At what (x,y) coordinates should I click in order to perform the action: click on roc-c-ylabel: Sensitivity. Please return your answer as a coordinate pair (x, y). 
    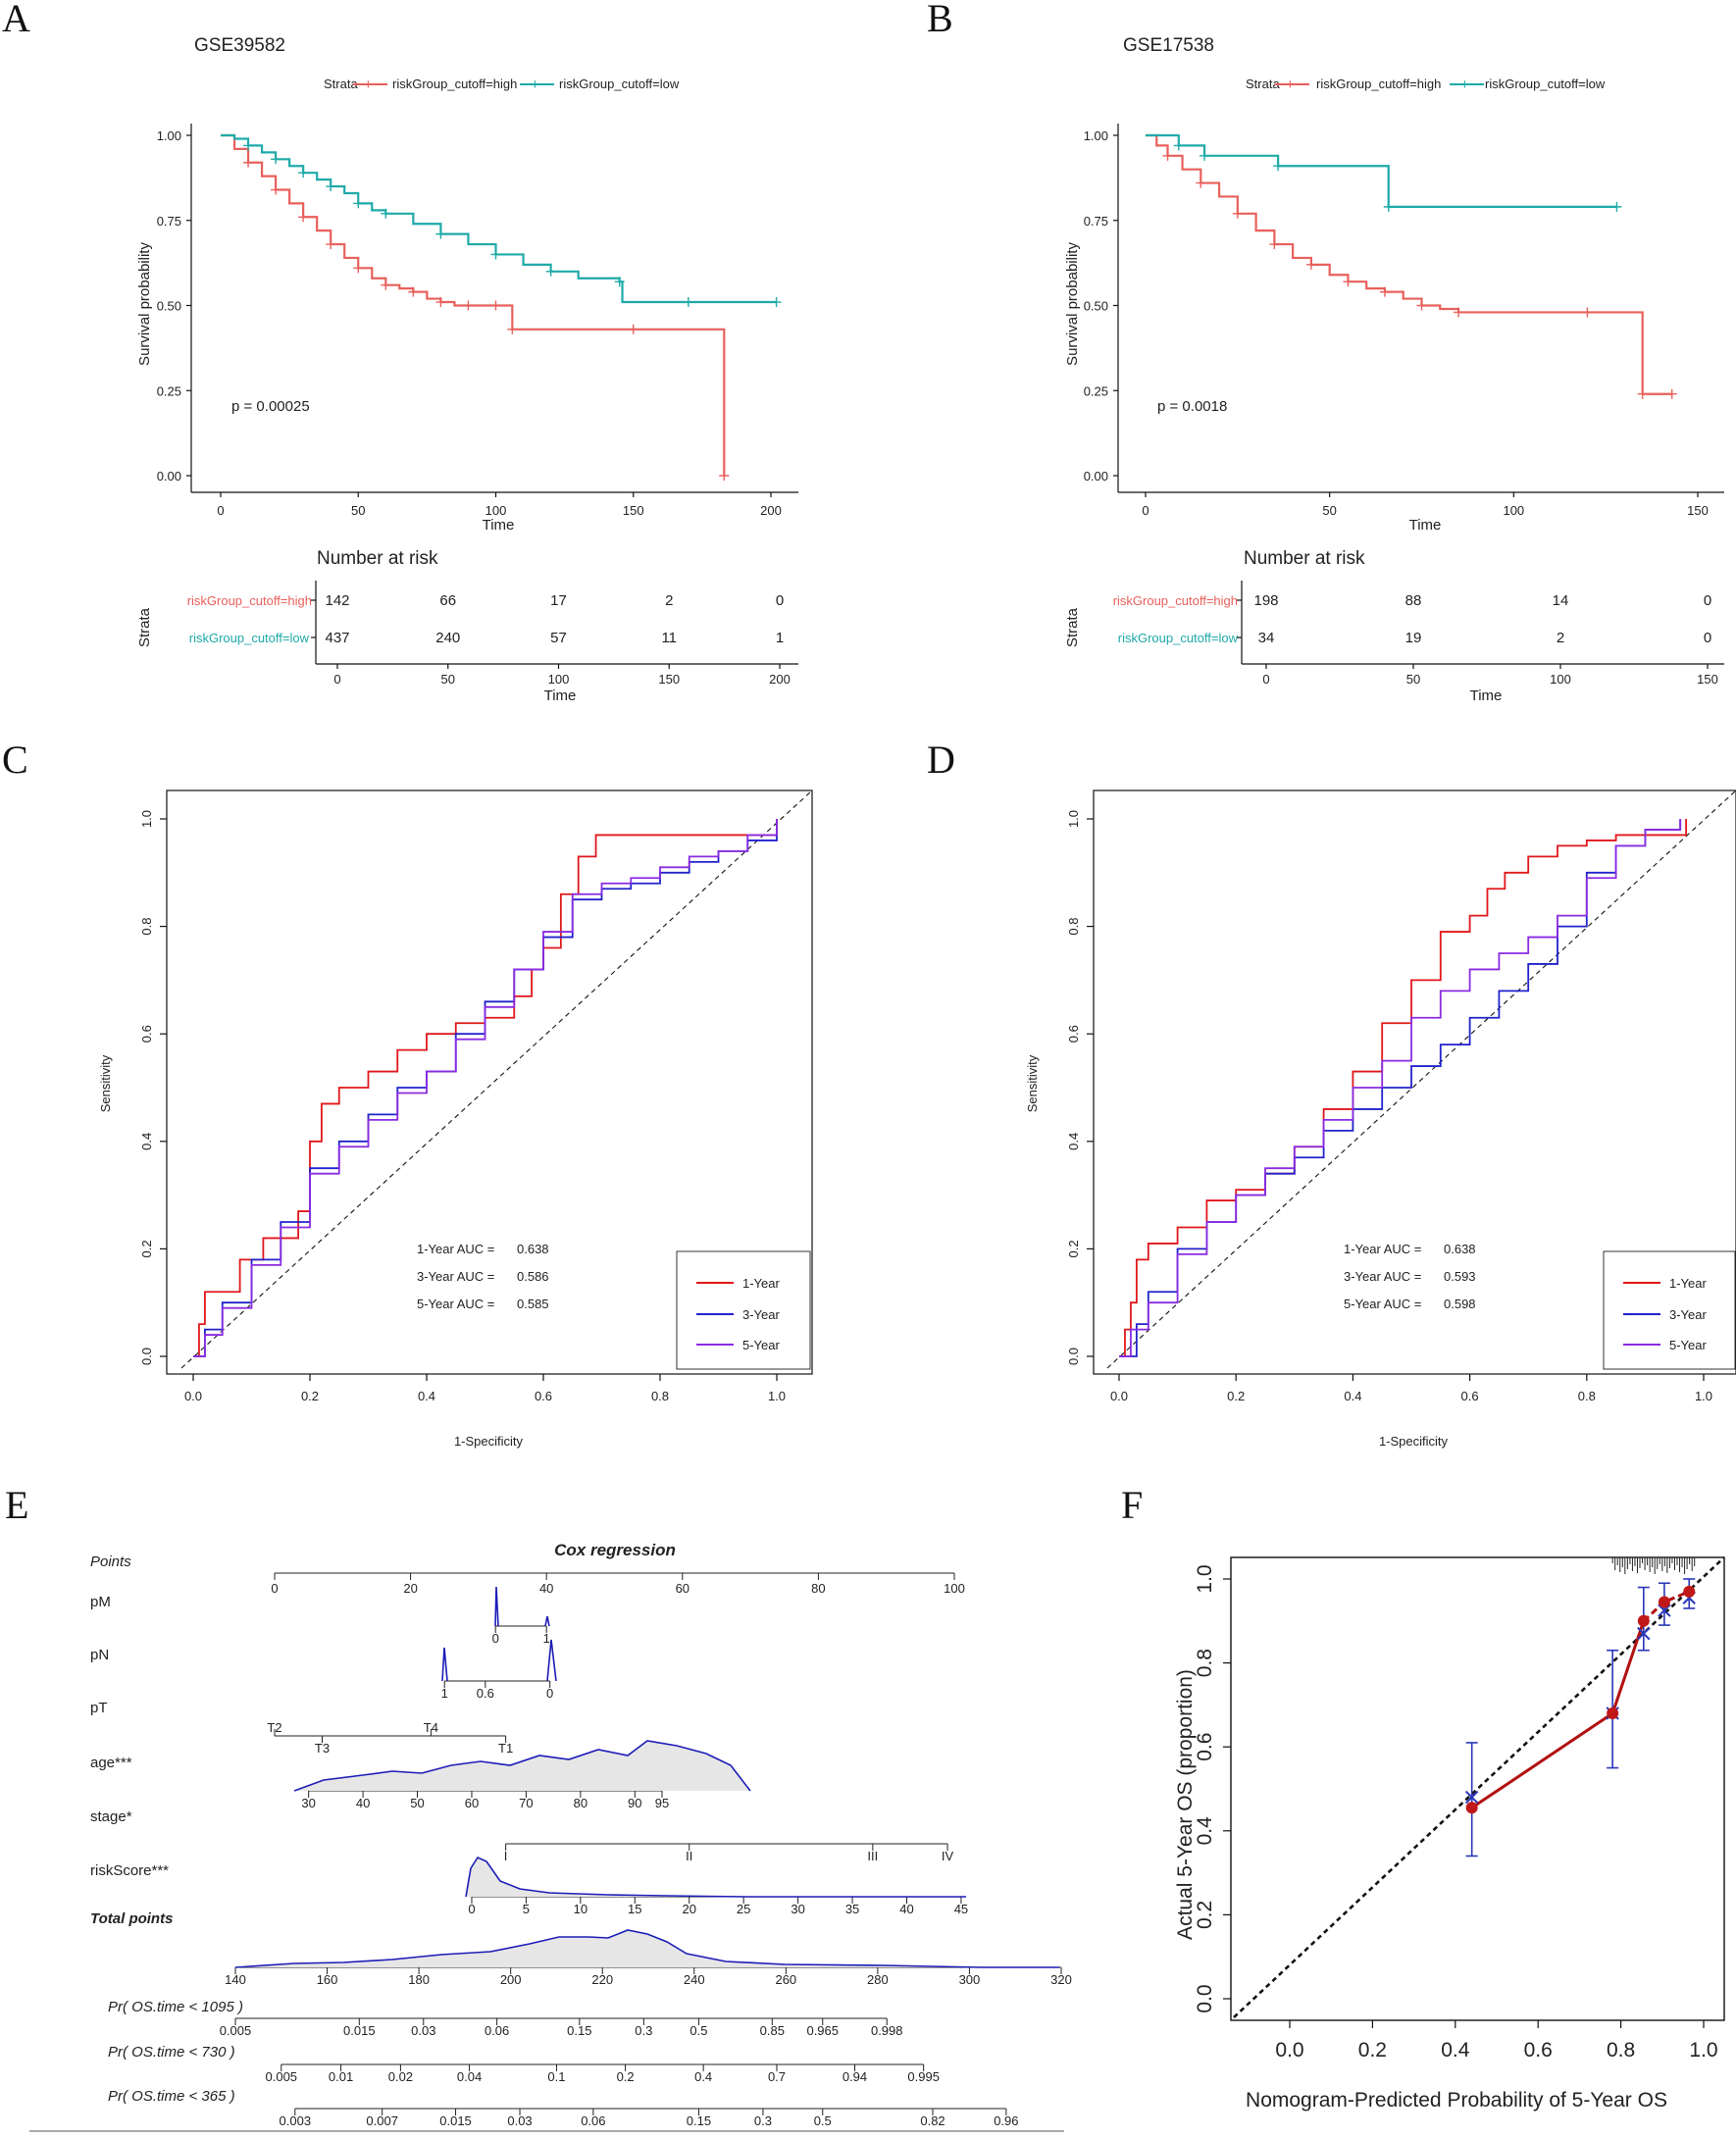
    Looking at the image, I should click on (106, 1083).